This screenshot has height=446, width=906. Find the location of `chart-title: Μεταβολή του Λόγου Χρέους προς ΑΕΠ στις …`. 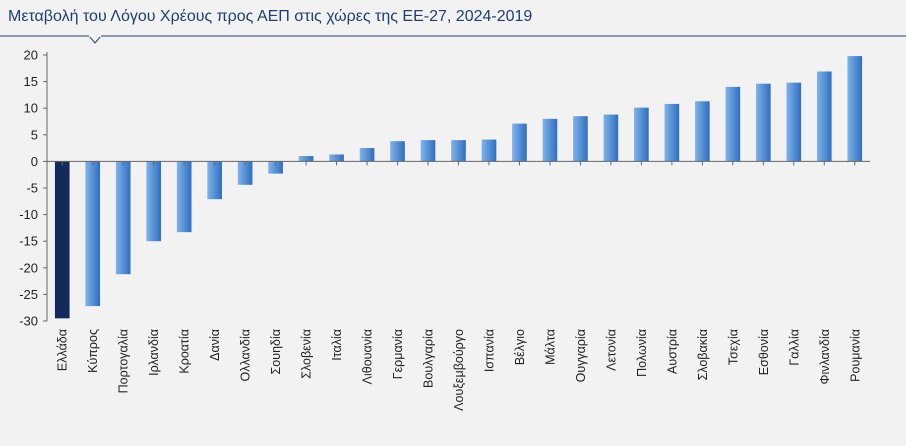

chart-title: Μεταβολή του Λόγου Χρέους προς ΑΕΠ στις … is located at coordinates (270, 16).